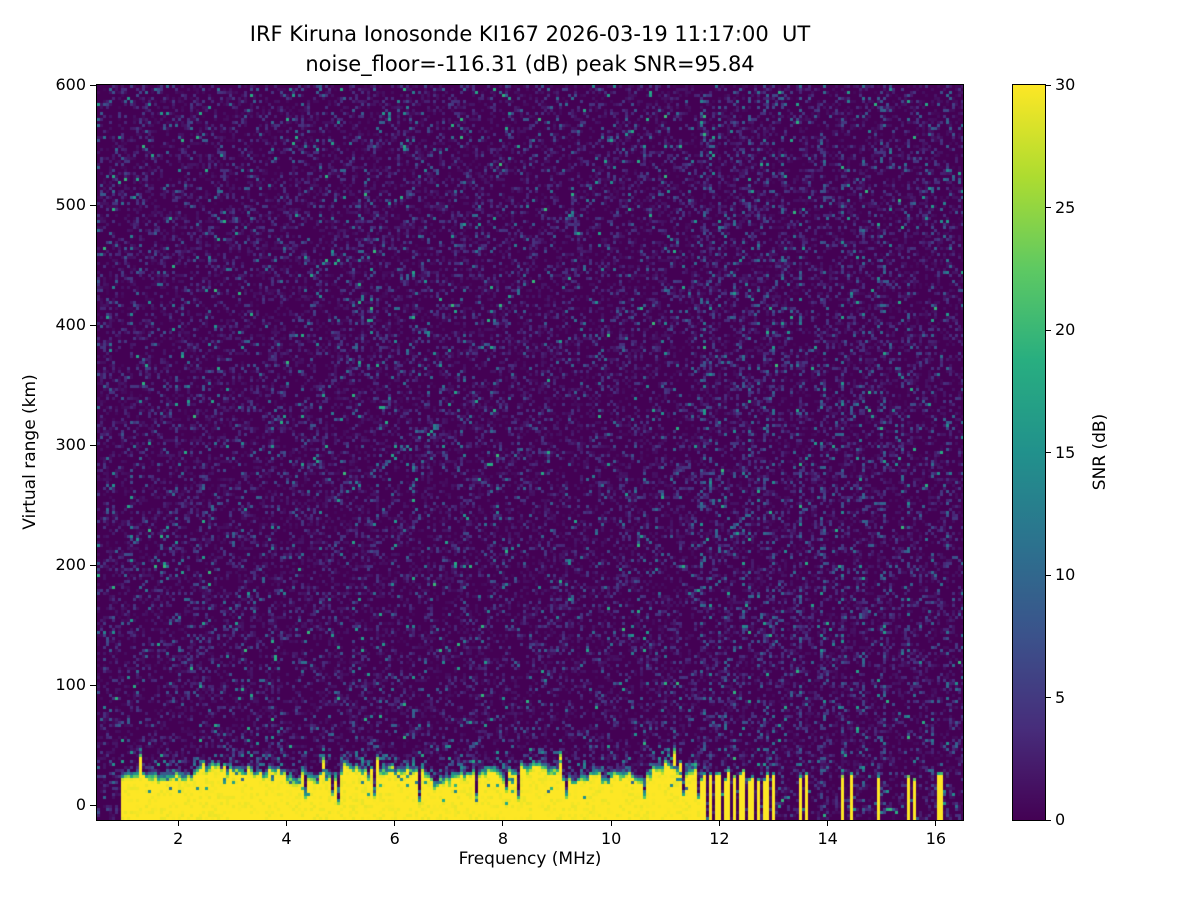  I want to click on x-tick-label: 4, so click(286, 838).